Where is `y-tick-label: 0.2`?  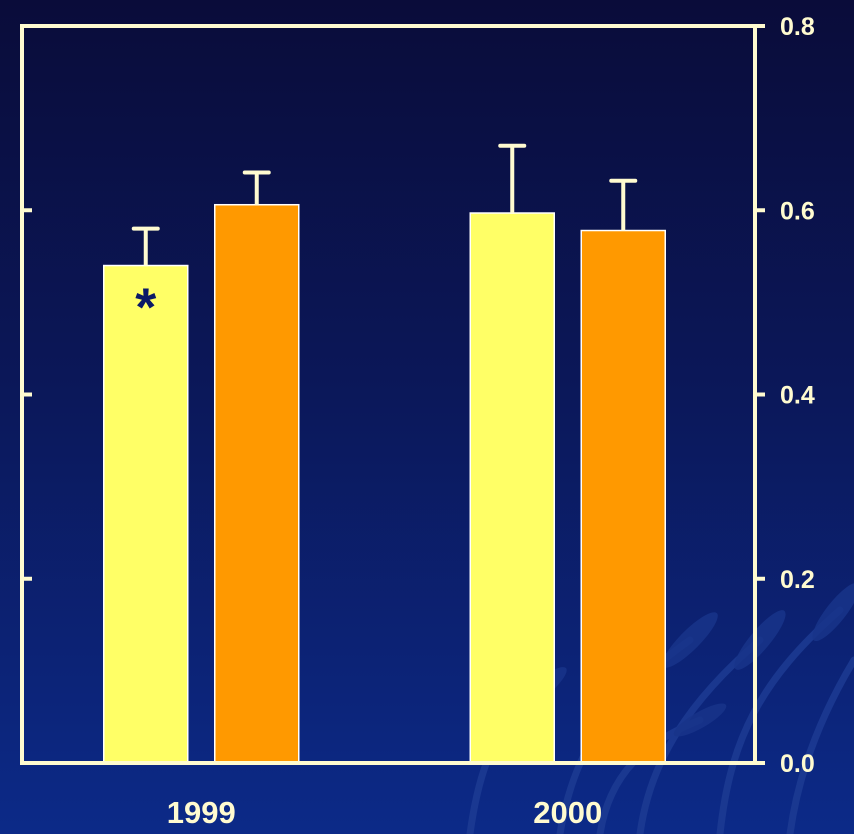
y-tick-label: 0.2 is located at coordinates (797, 580).